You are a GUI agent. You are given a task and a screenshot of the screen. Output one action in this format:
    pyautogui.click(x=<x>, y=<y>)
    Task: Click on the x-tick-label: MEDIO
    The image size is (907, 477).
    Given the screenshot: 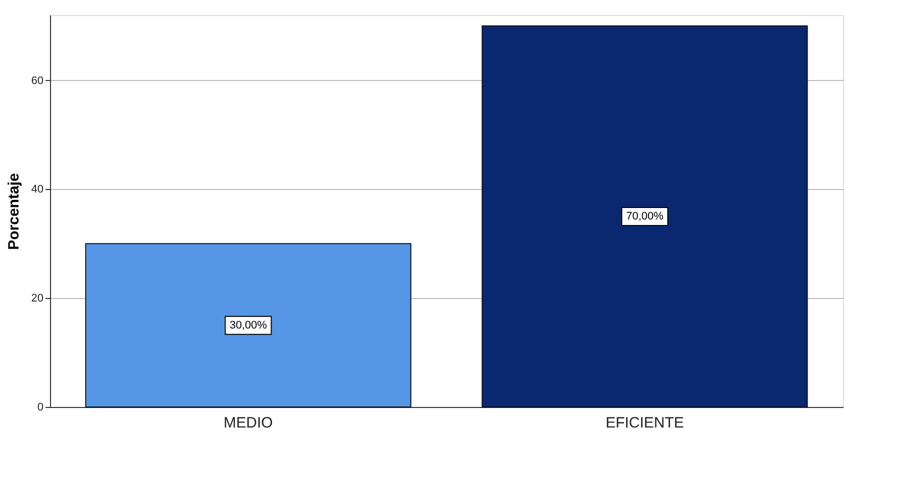 What is the action you would take?
    pyautogui.click(x=248, y=423)
    